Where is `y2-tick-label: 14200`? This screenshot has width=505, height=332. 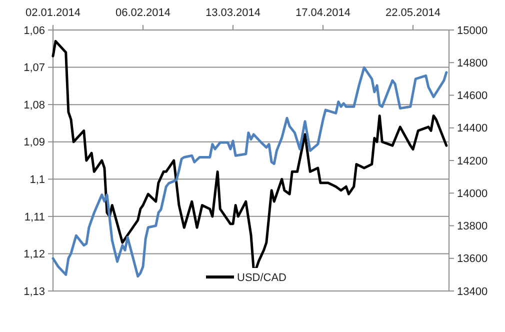
y2-tick-label: 14200 is located at coordinates (472, 161).